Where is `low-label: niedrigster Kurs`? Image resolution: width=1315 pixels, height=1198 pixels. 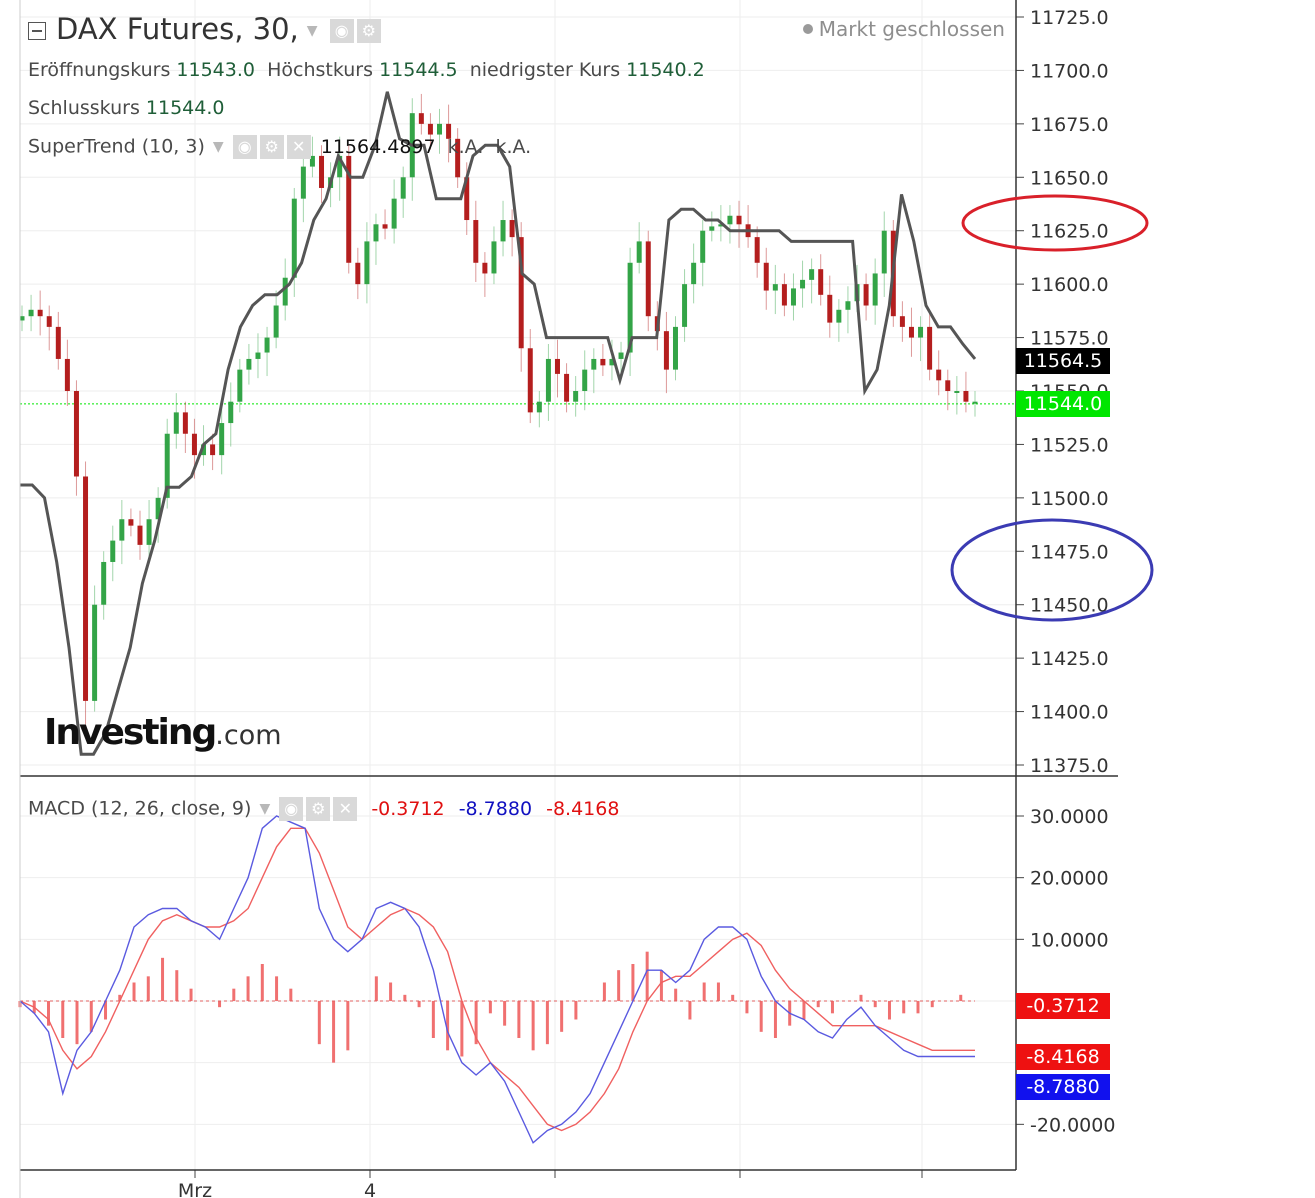
low-label: niedrigster Kurs is located at coordinates (545, 70).